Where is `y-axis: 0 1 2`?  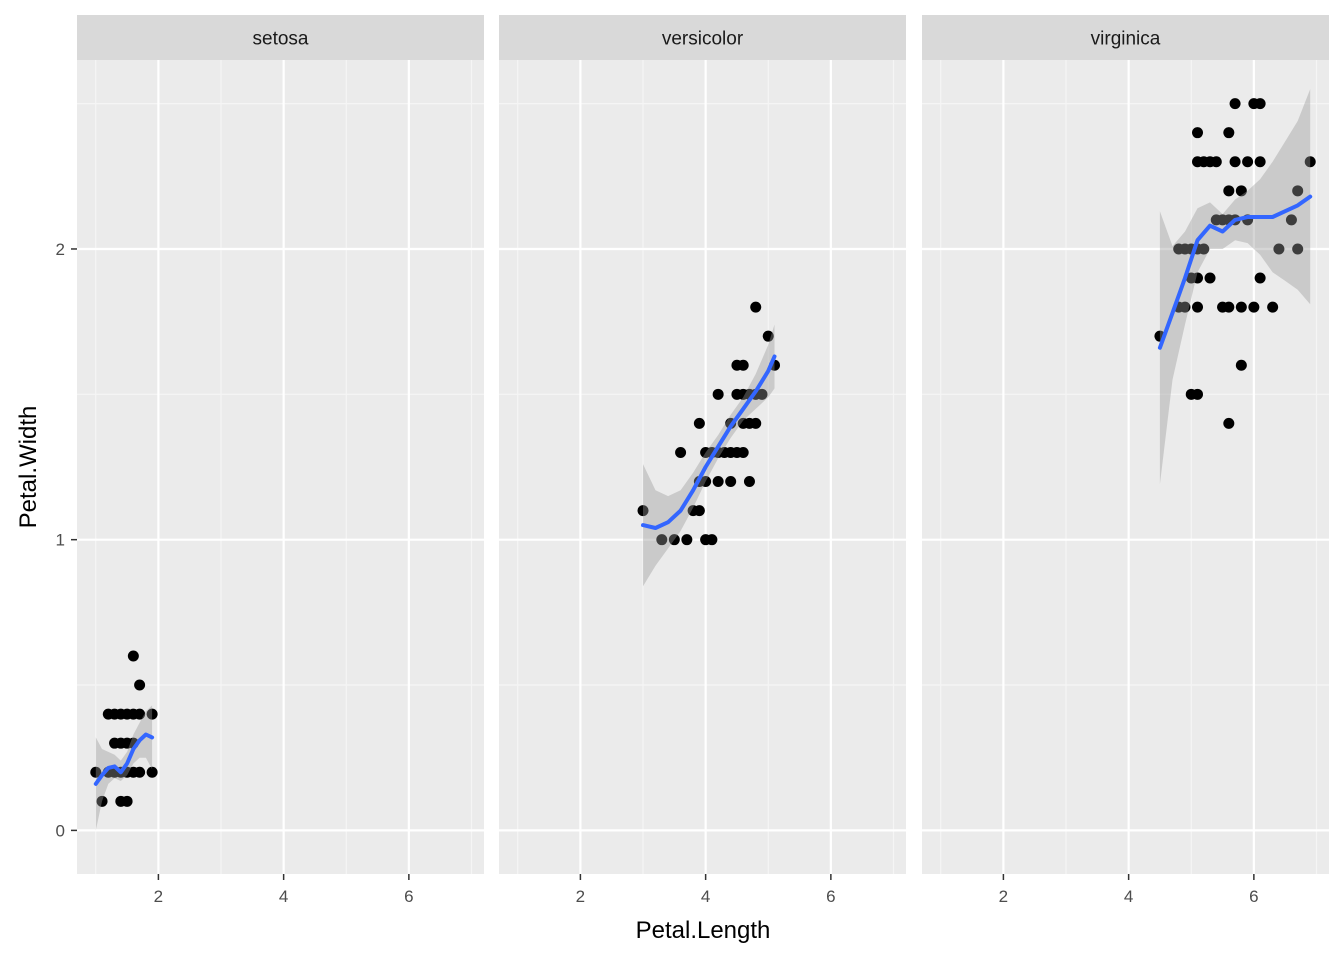 y-axis: 0 1 2 is located at coordinates (66, 540).